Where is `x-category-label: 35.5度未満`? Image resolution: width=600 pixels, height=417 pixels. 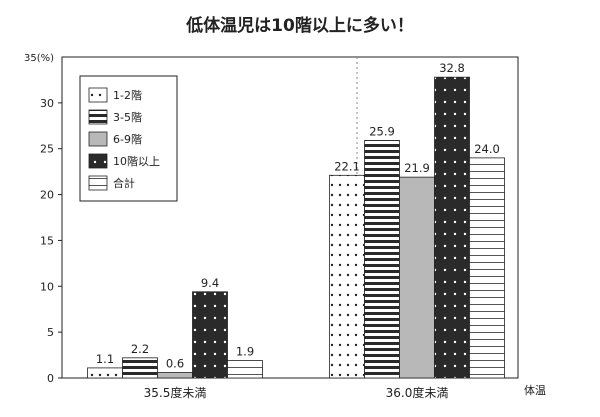 x-category-label: 35.5度未満 is located at coordinates (175, 392).